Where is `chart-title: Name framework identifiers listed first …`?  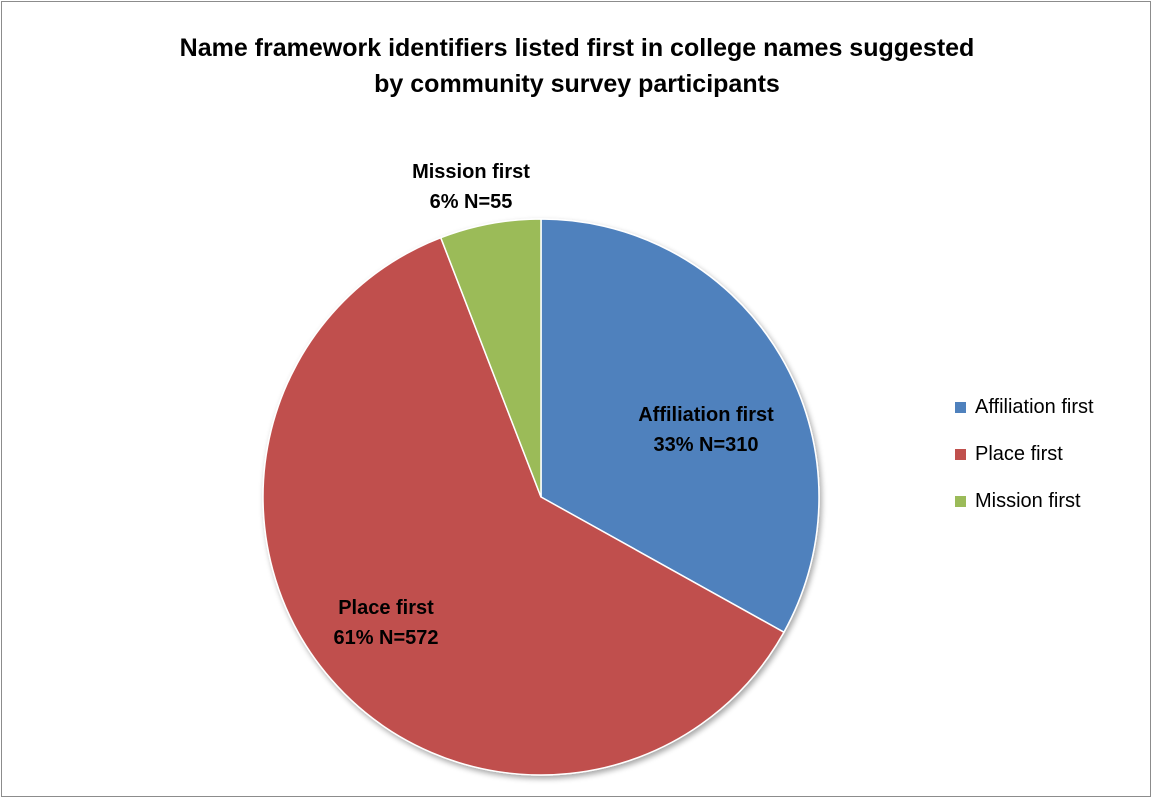 chart-title: Name framework identifiers listed first … is located at coordinates (577, 66).